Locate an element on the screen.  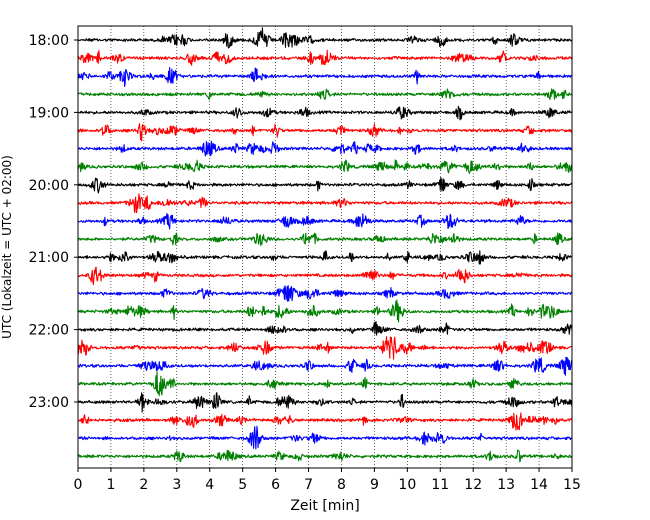
seismic-trace-1945 is located at coordinates (325, 166).